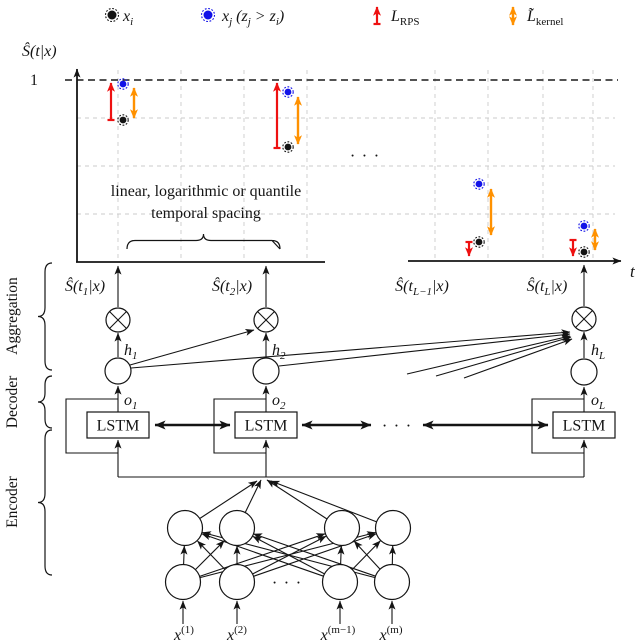 The width and height of the screenshot is (640, 642). What do you see at coordinates (351, 353) in the screenshot?
I see `hidden-state-fan-connections` at bounding box center [351, 353].